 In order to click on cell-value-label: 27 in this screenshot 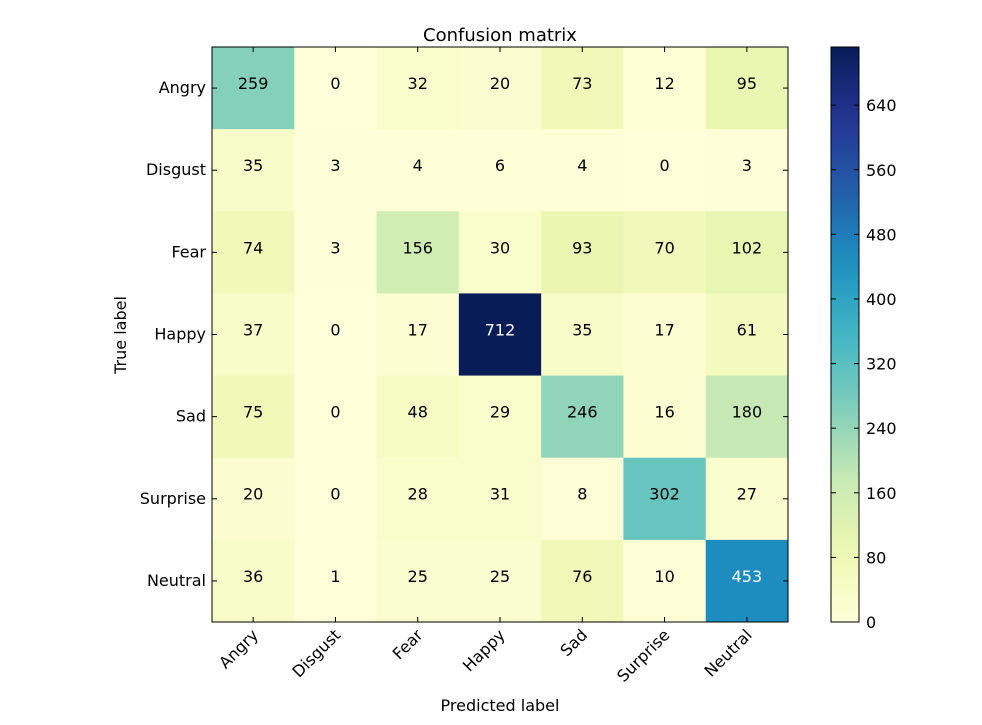, I will do `click(747, 494)`.